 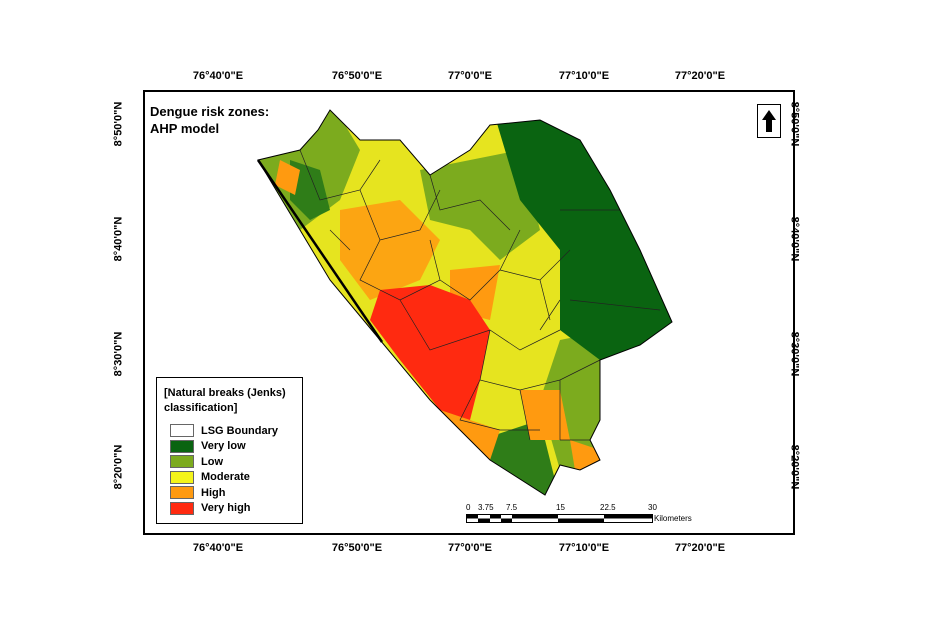 I want to click on legend-item: High, so click(x=236, y=493).